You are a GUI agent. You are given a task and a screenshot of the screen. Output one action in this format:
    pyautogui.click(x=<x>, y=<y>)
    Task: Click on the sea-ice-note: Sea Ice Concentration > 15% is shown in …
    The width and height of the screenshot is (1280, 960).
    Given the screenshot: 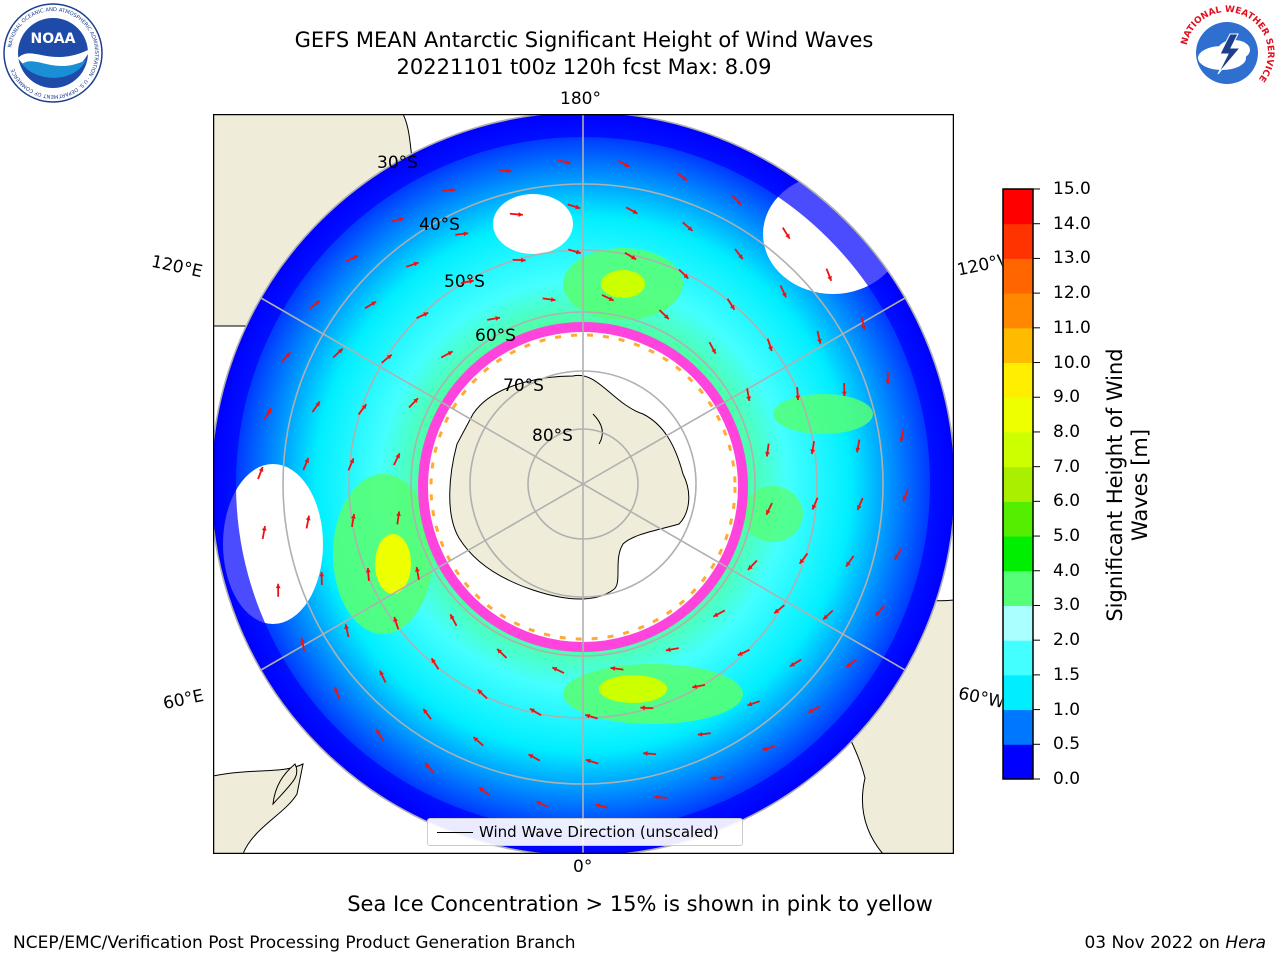 What is the action you would take?
    pyautogui.click(x=640, y=904)
    